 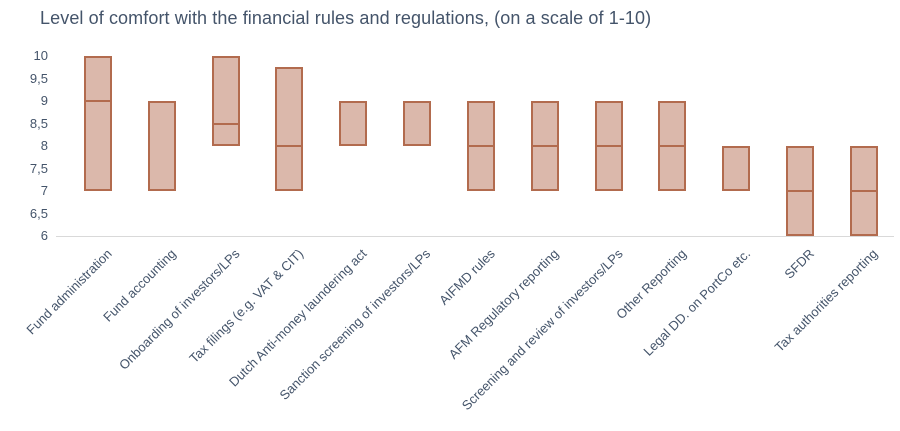 I want to click on x-category-label: SFDR, so click(x=799, y=264).